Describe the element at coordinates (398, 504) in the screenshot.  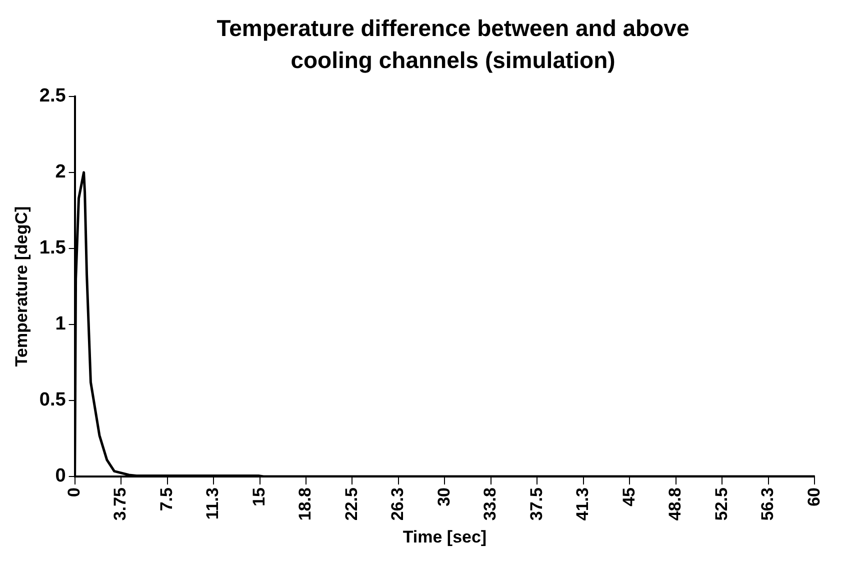
I see `x-tick-label: 26.3` at that location.